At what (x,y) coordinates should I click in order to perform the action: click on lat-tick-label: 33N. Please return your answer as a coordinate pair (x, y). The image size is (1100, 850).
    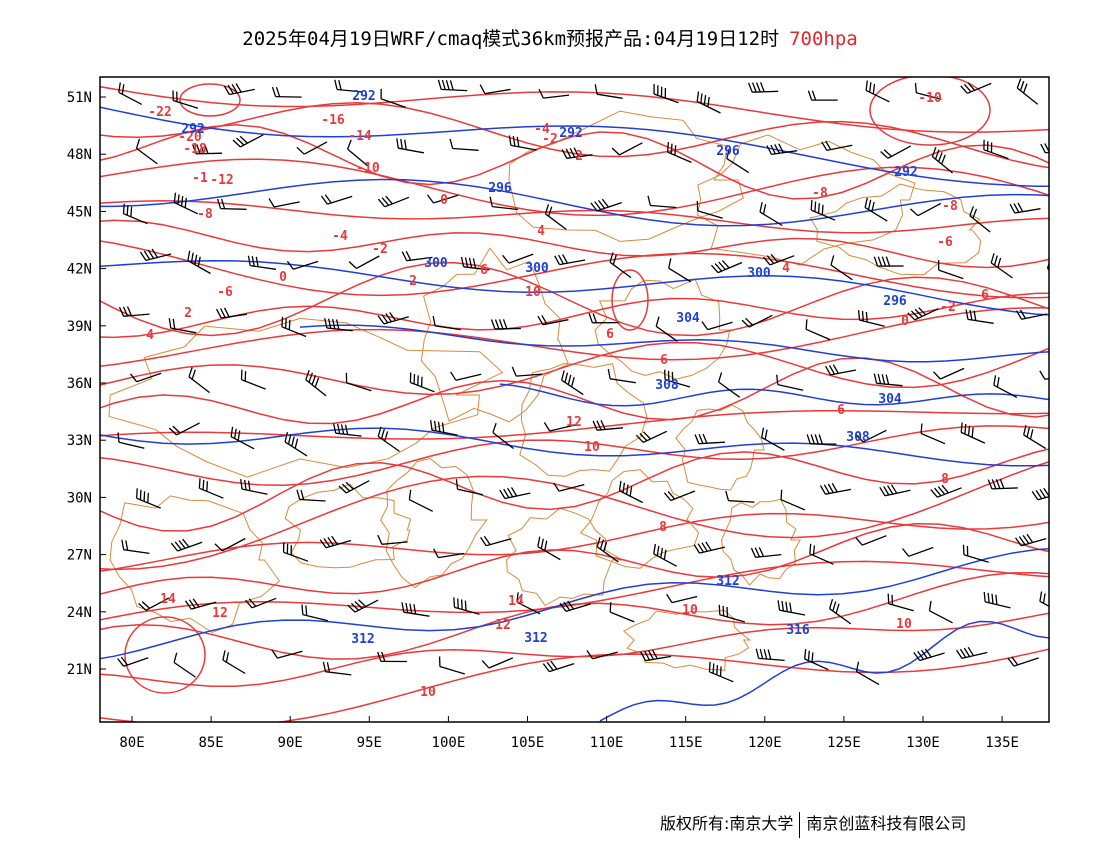
    Looking at the image, I should click on (79, 441).